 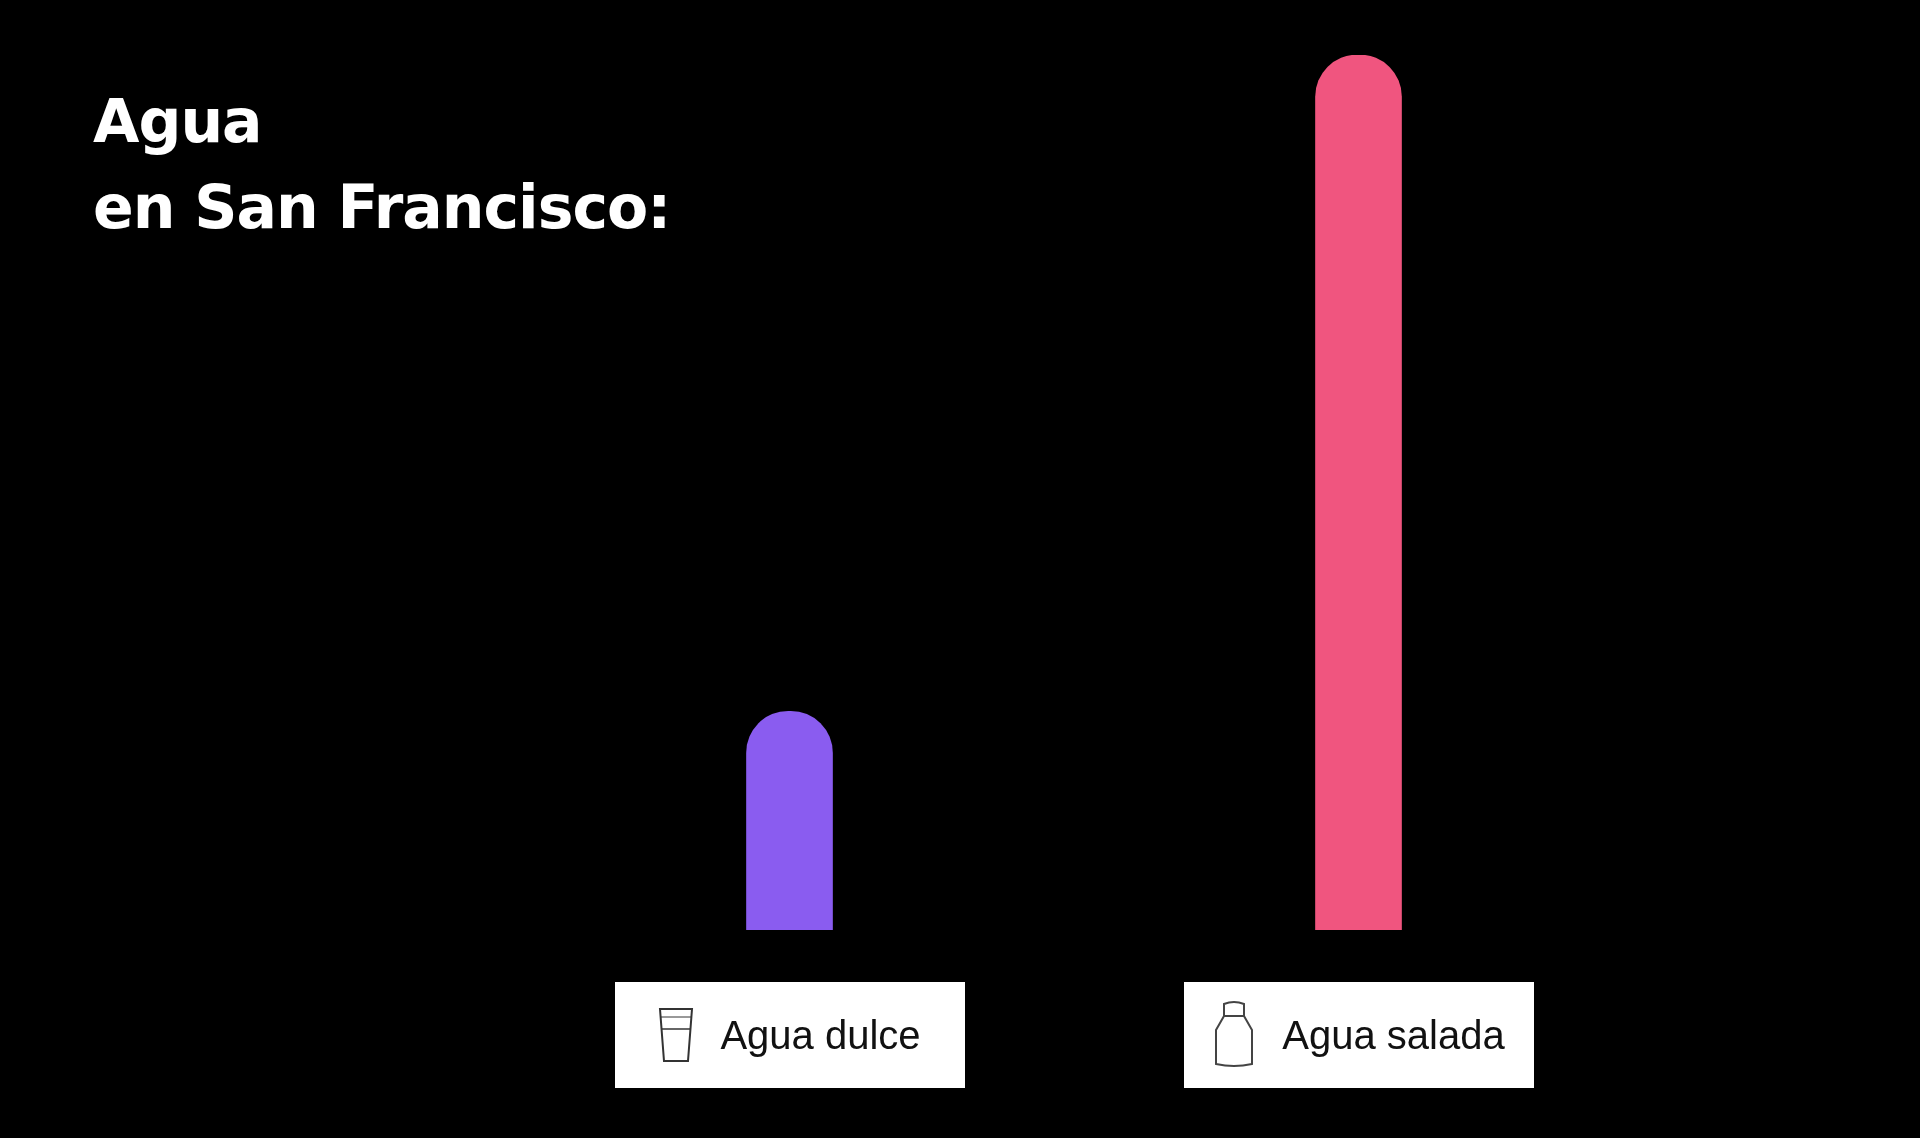 I want to click on x-tick-label: Agua salada, so click(x=1393, y=1035).